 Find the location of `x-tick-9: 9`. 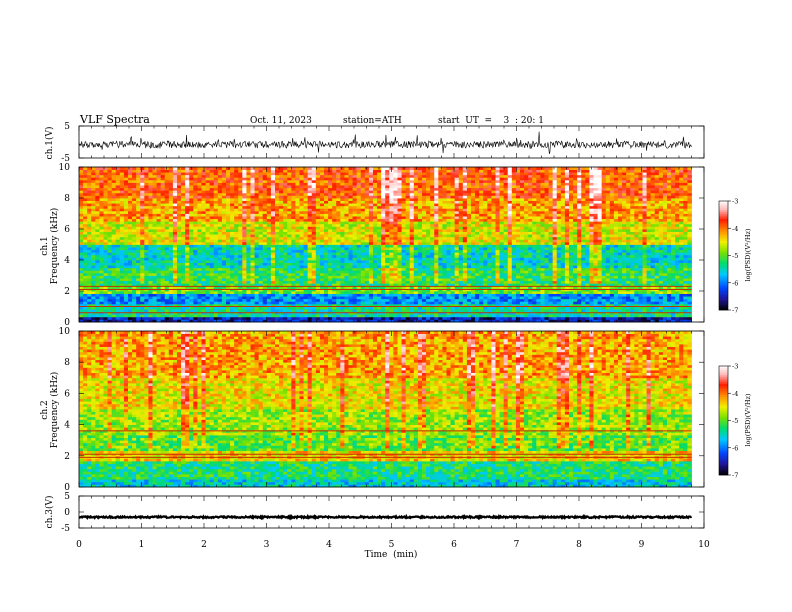

x-tick-9: 9 is located at coordinates (642, 545).